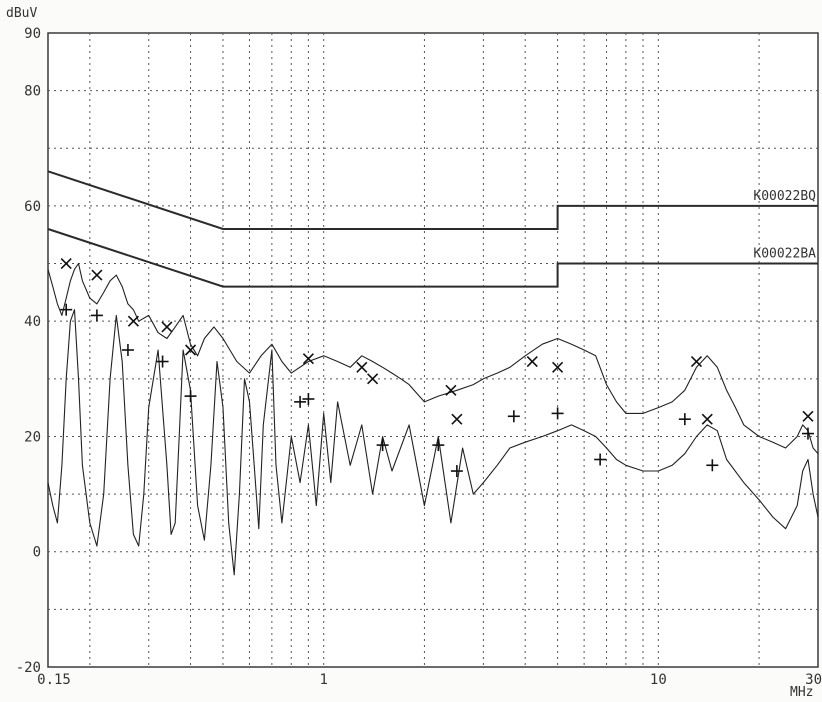  Describe the element at coordinates (32, 207) in the screenshot. I see `y-tick-label: 60` at that location.